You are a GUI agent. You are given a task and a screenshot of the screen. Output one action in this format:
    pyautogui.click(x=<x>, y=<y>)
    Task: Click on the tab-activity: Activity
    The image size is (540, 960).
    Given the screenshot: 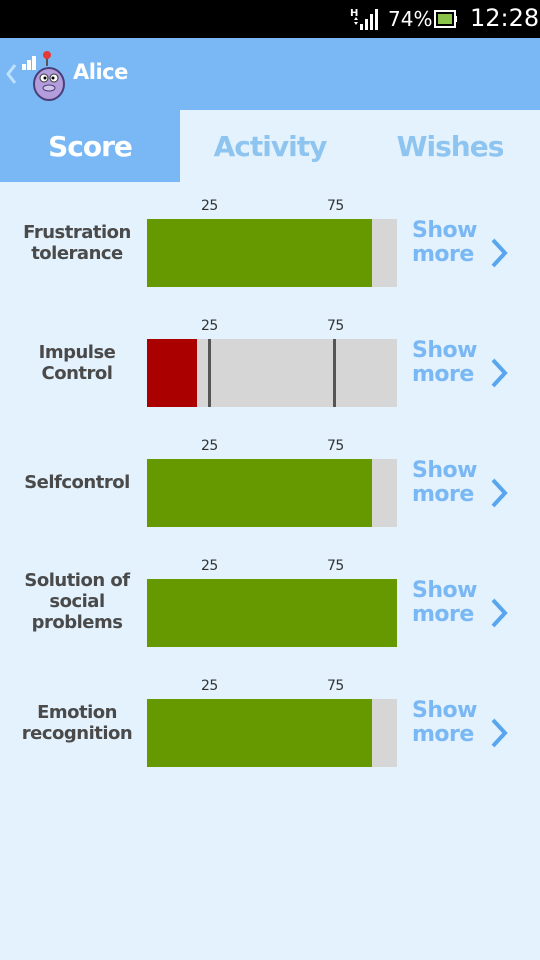 What is the action you would take?
    pyautogui.click(x=270, y=146)
    